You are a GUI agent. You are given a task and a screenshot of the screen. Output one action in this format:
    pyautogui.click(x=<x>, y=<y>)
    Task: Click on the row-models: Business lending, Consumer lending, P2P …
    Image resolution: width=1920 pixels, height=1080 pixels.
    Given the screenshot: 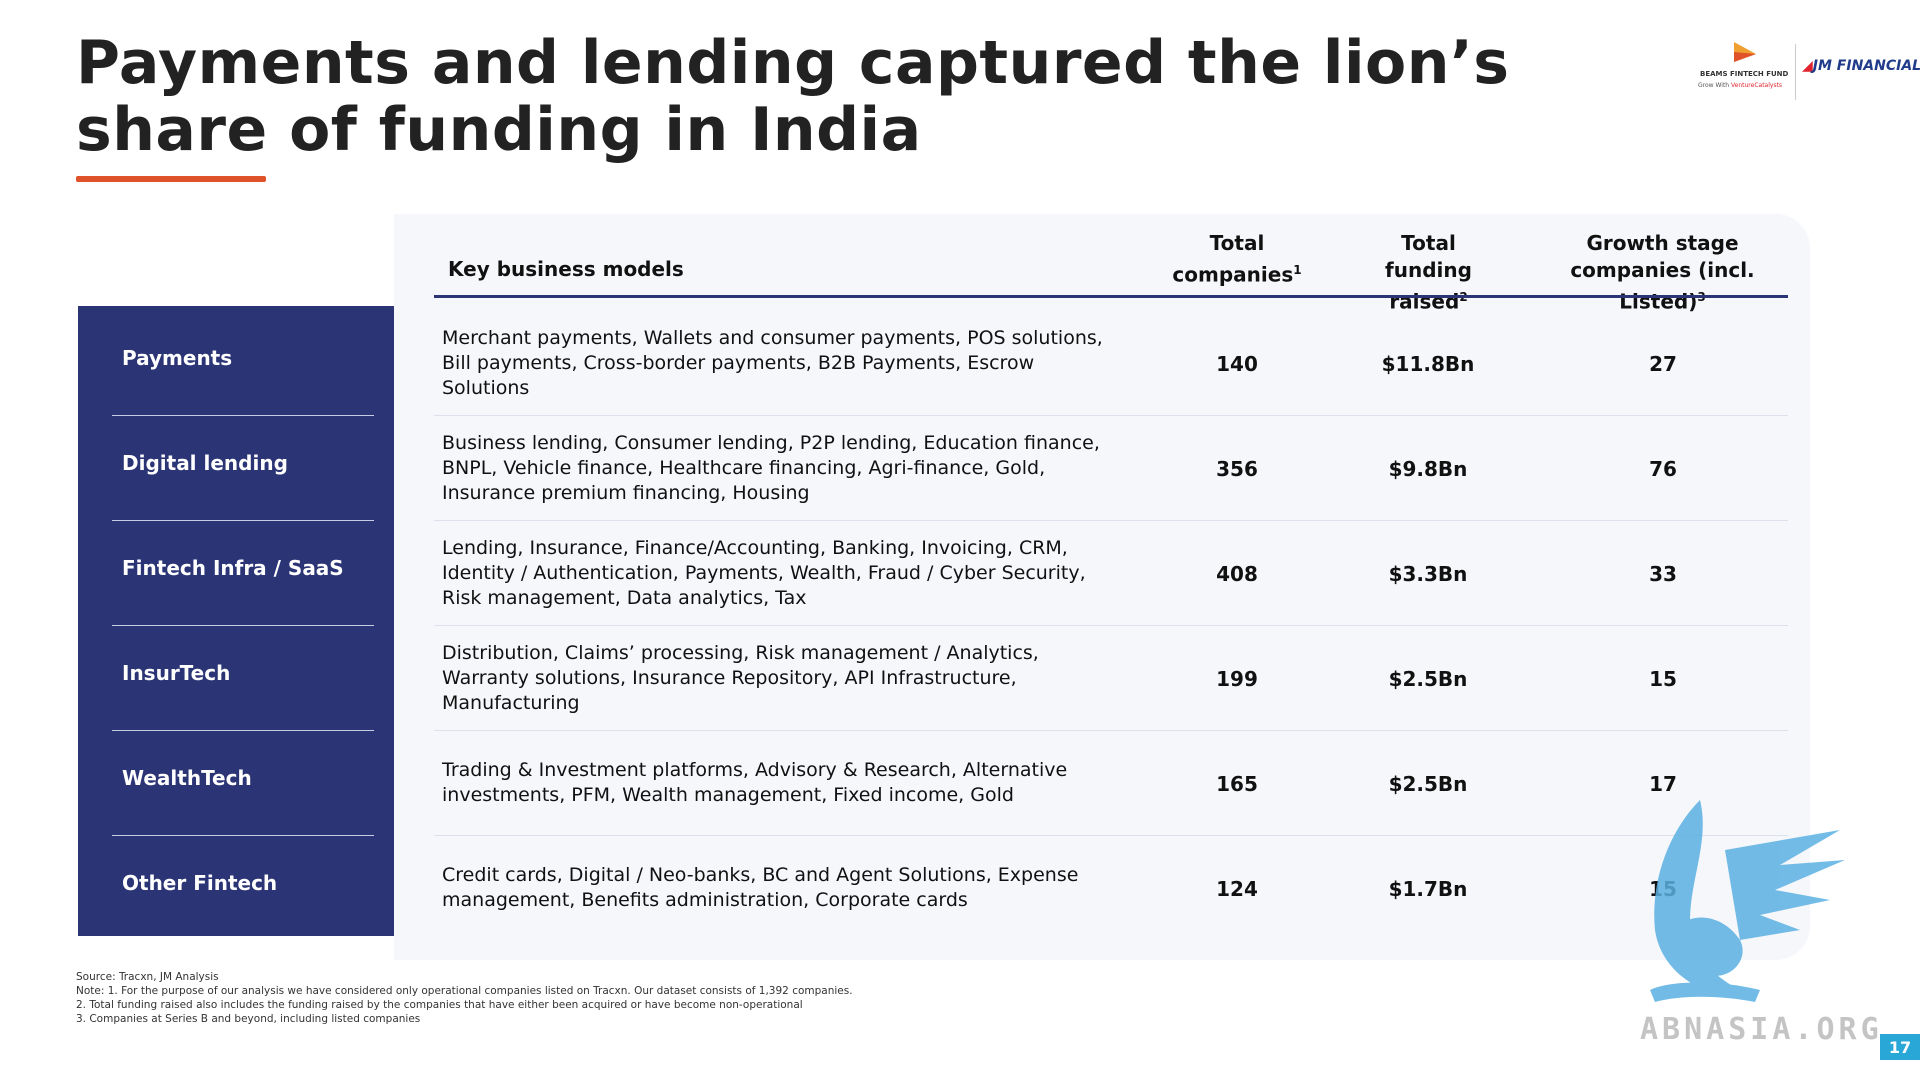 What is the action you would take?
    pyautogui.click(x=771, y=468)
    